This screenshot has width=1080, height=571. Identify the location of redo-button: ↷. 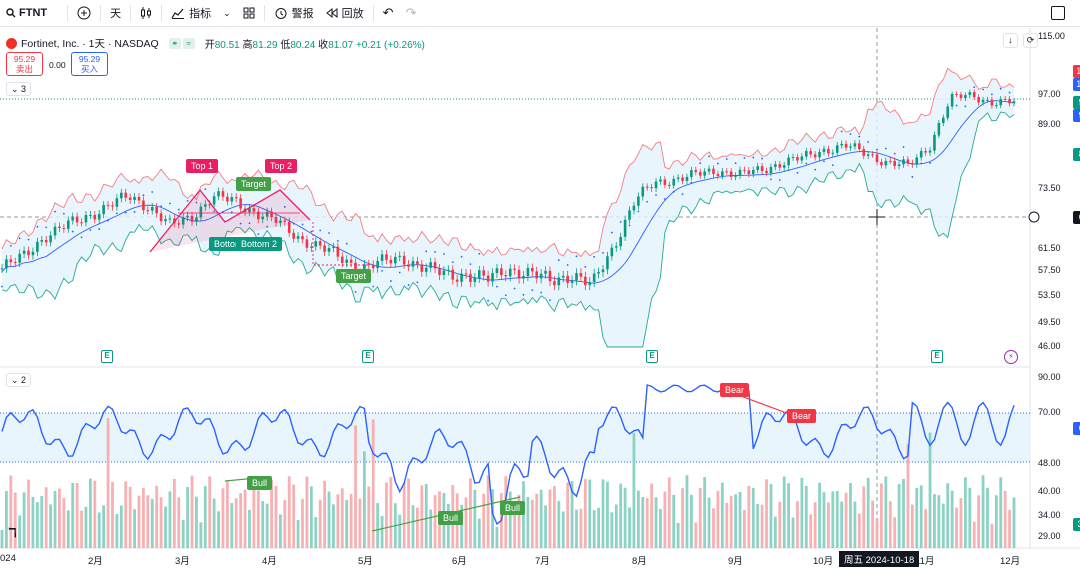
(411, 13).